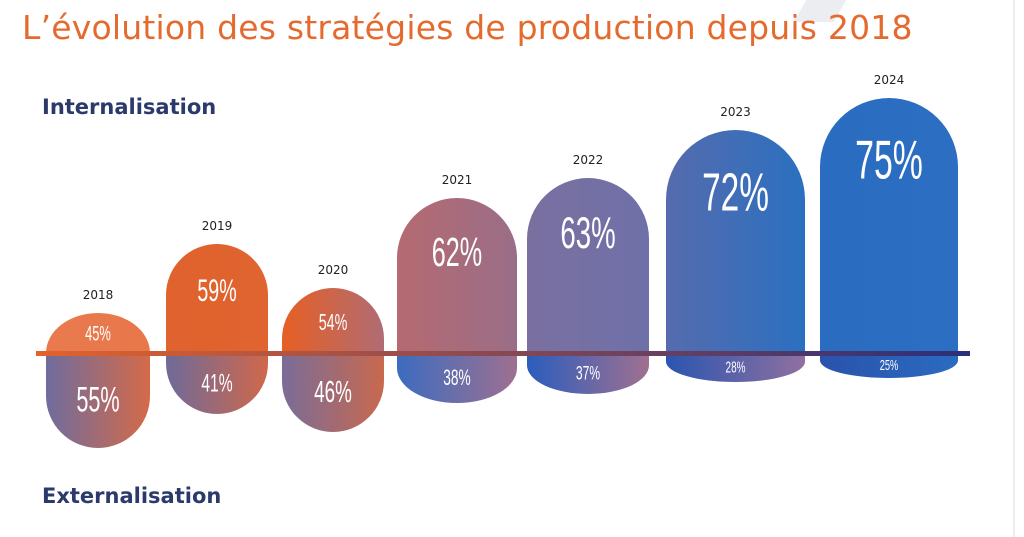 The image size is (1024, 537). What do you see at coordinates (889, 80) in the screenshot?
I see `year-label: 2024` at bounding box center [889, 80].